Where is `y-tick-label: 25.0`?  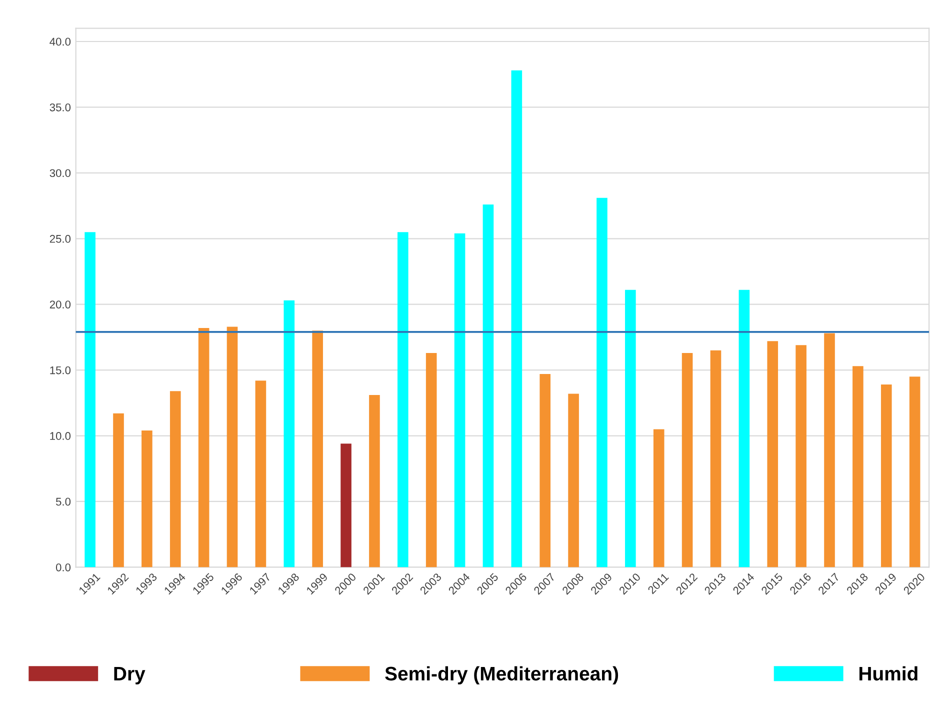
y-tick-label: 25.0 is located at coordinates (60, 238).